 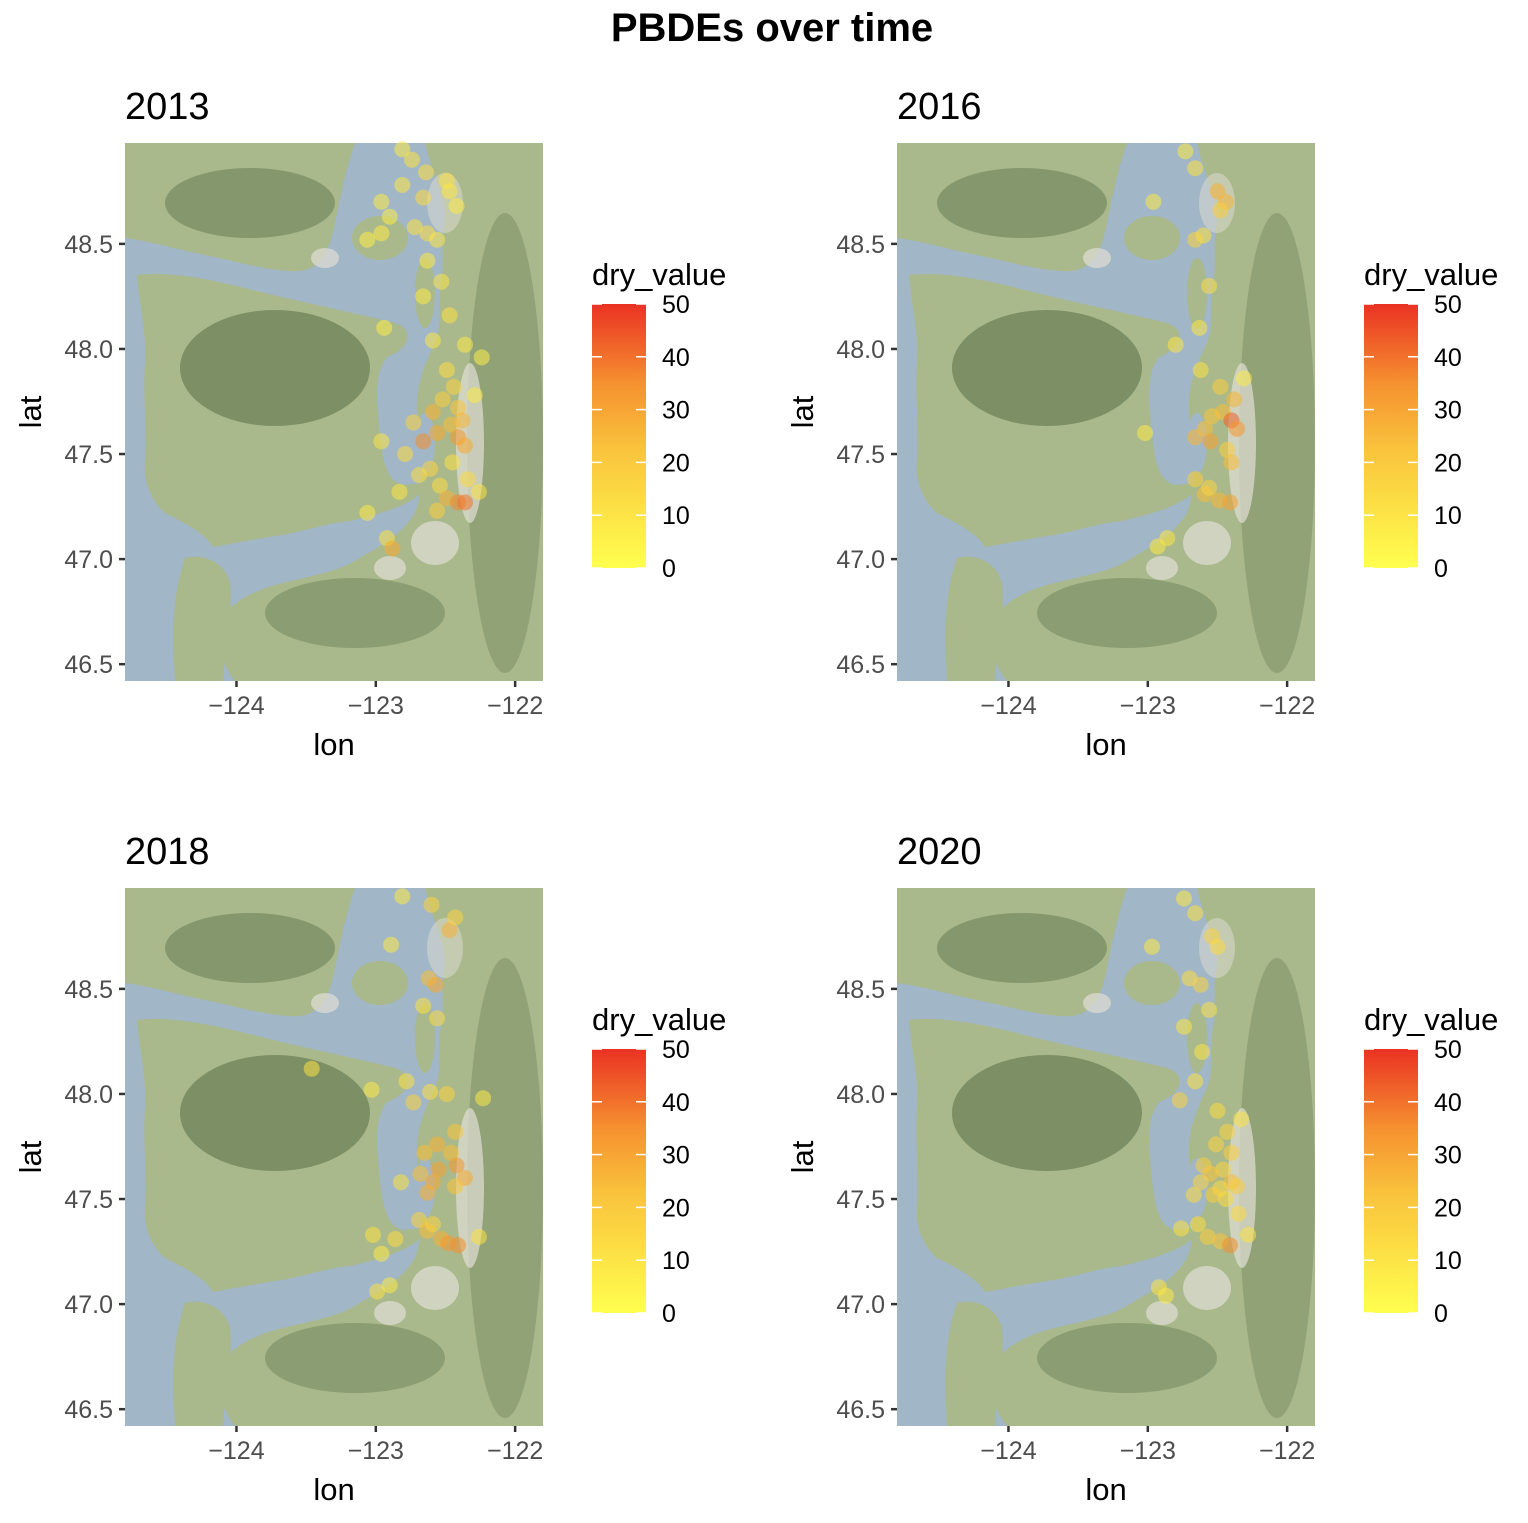 What do you see at coordinates (1431, 274) in the screenshot?
I see `legend-title: dry_value` at bounding box center [1431, 274].